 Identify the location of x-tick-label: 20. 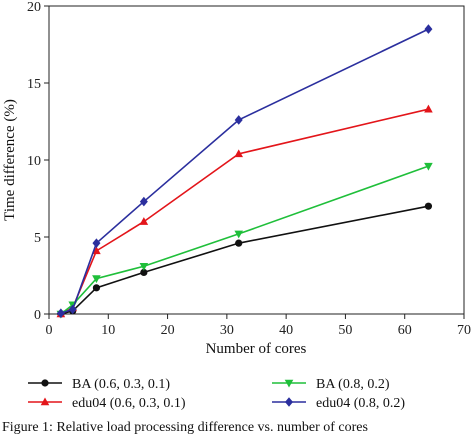
(168, 330).